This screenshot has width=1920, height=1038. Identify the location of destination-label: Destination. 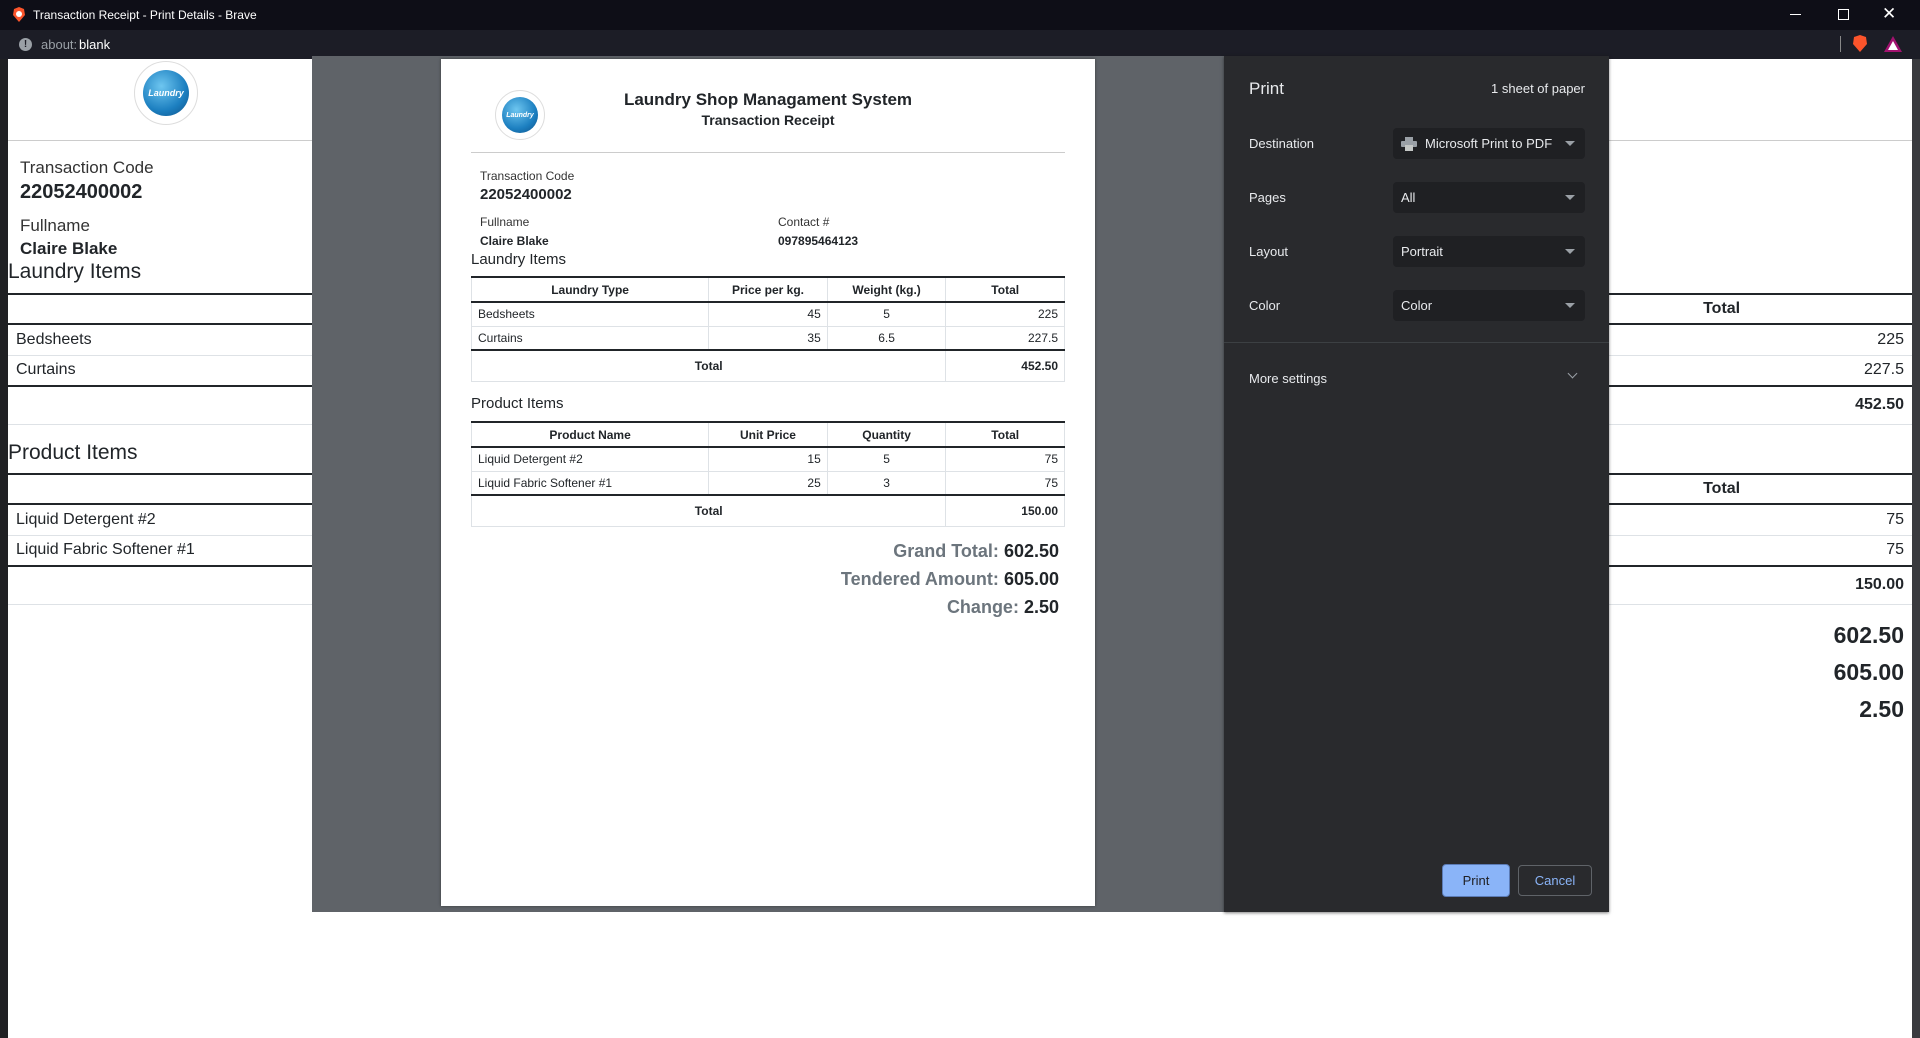
(1282, 143).